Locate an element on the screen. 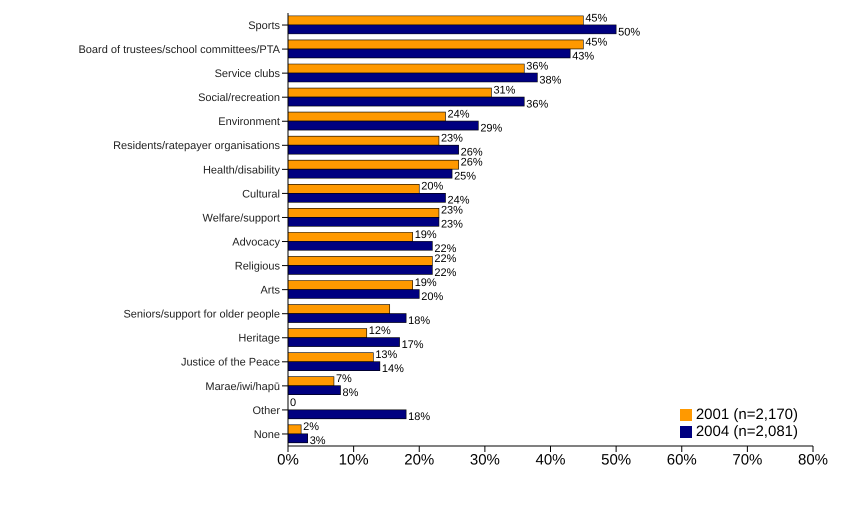 The width and height of the screenshot is (855, 512). data-label: 31% is located at coordinates (504, 90).